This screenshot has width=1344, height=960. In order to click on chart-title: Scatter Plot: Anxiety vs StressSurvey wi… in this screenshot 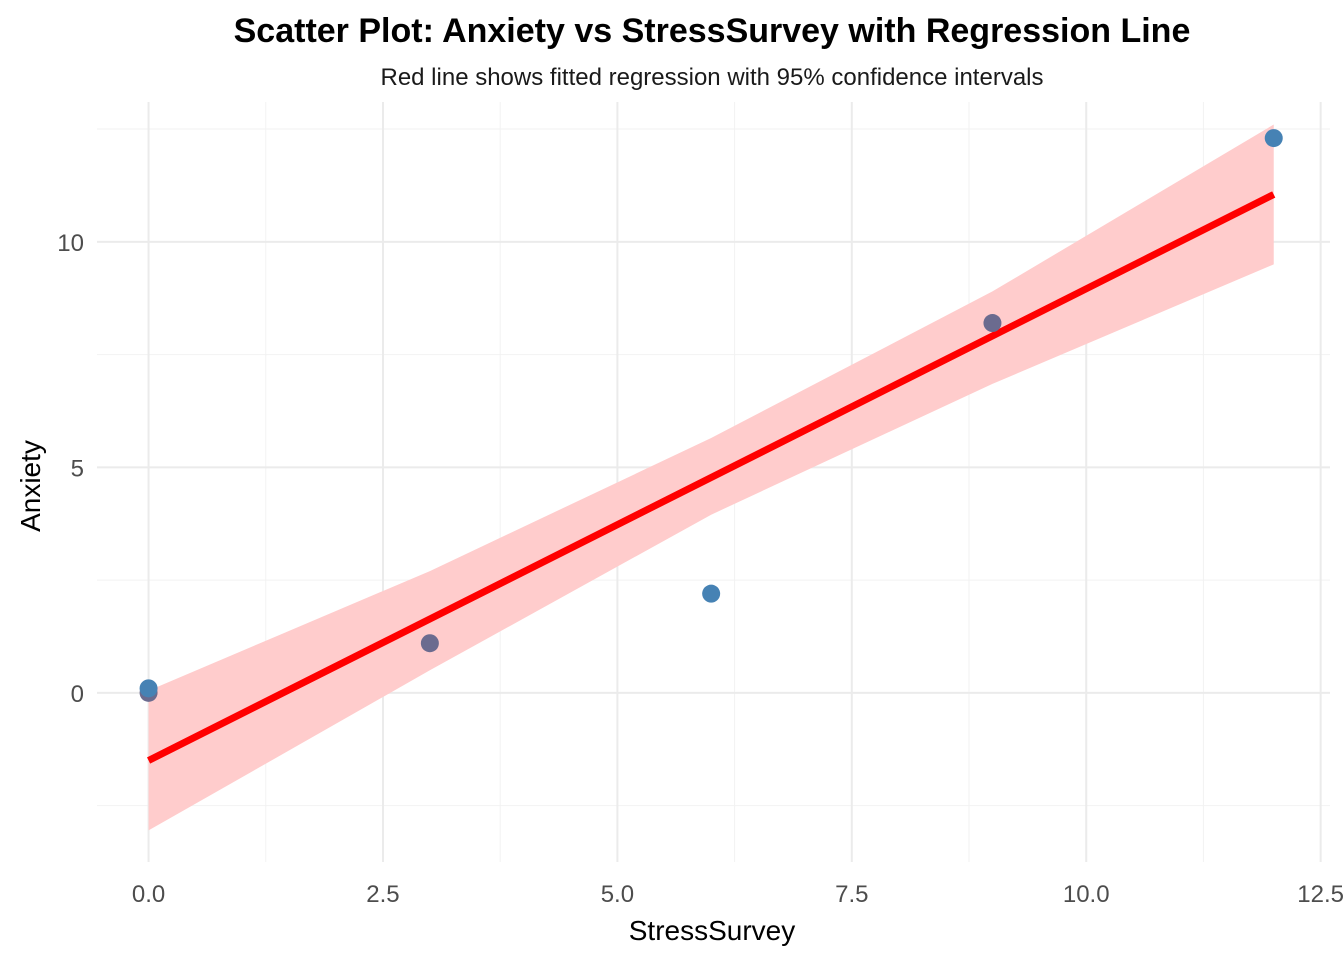, I will do `click(712, 31)`.